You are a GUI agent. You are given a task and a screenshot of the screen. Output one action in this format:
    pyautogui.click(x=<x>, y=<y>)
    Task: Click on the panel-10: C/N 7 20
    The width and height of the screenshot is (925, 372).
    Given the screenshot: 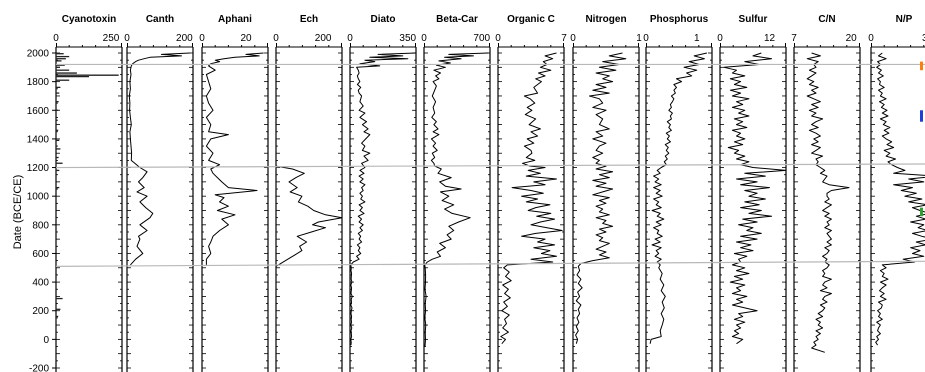 What is the action you would take?
    pyautogui.click(x=826, y=193)
    